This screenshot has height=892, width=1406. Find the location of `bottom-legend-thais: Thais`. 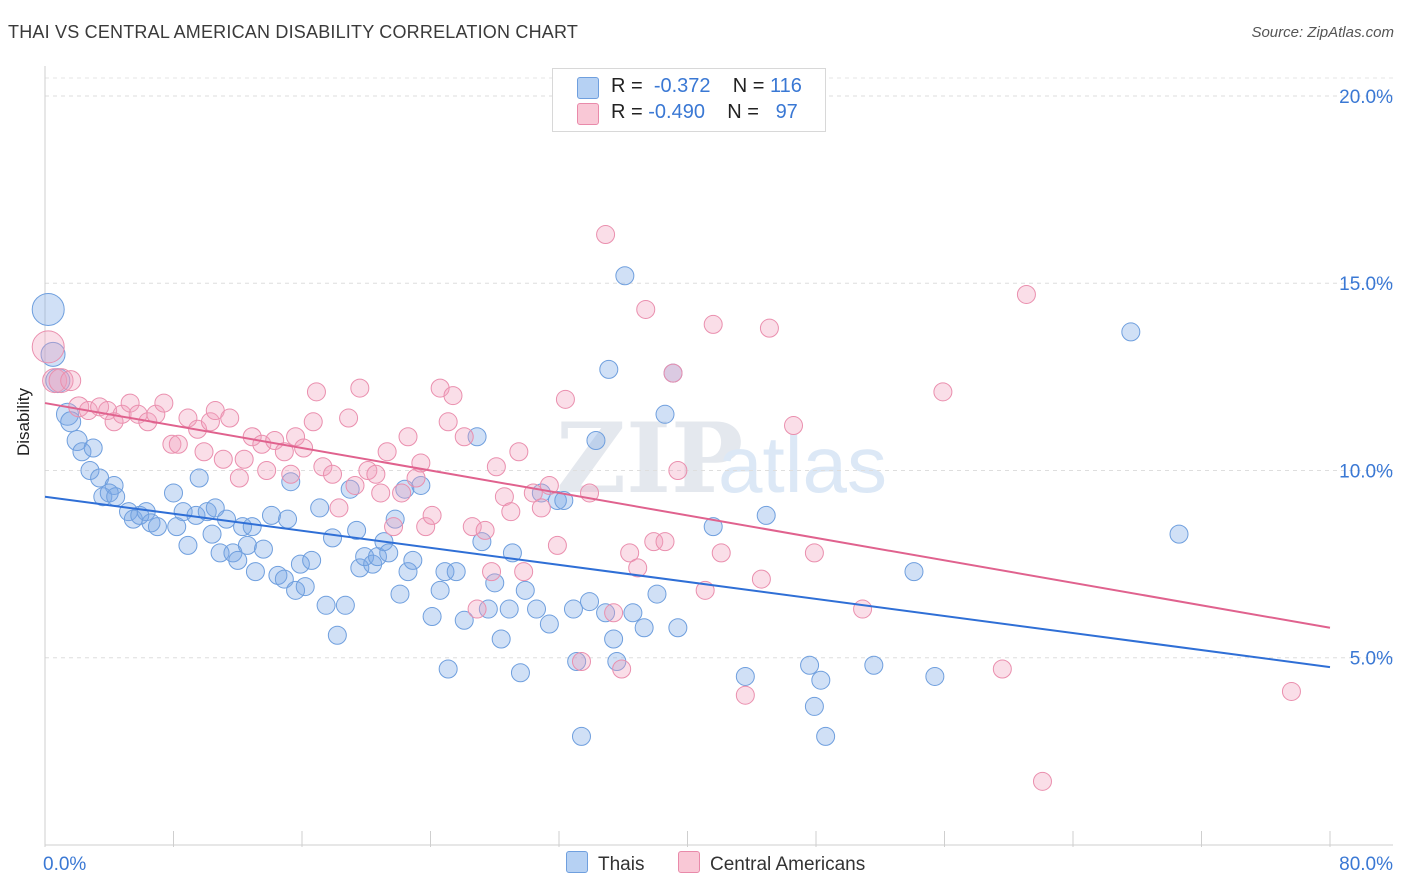

bottom-legend-thais: Thais is located at coordinates (605, 863).